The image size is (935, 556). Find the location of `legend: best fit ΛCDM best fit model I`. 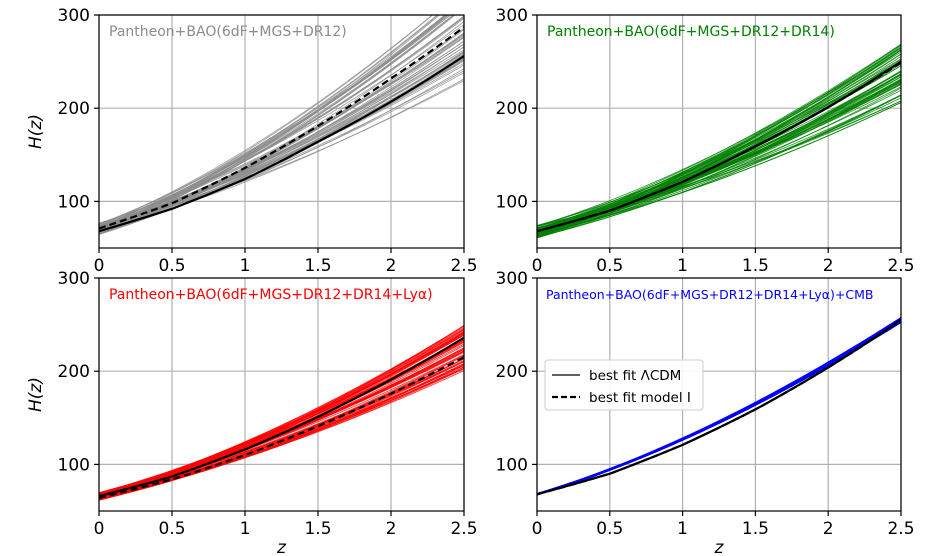

legend: best fit ΛCDM best fit model I is located at coordinates (624, 385).